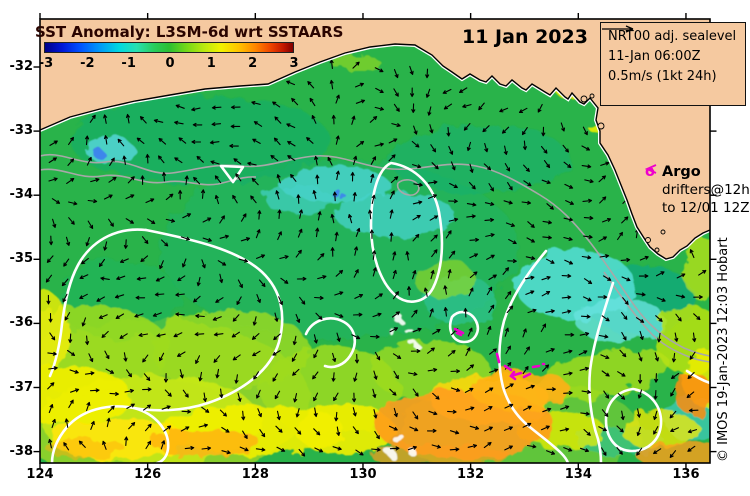  What do you see at coordinates (654, 56) in the screenshot?
I see `info-line-2: 11-Jan 06:00Z` at bounding box center [654, 56].